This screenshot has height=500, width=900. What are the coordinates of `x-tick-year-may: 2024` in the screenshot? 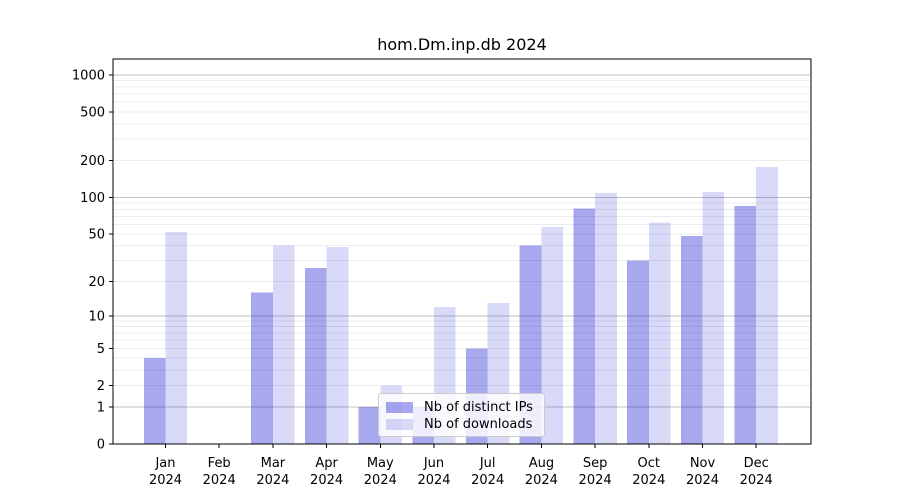 It's located at (380, 480).